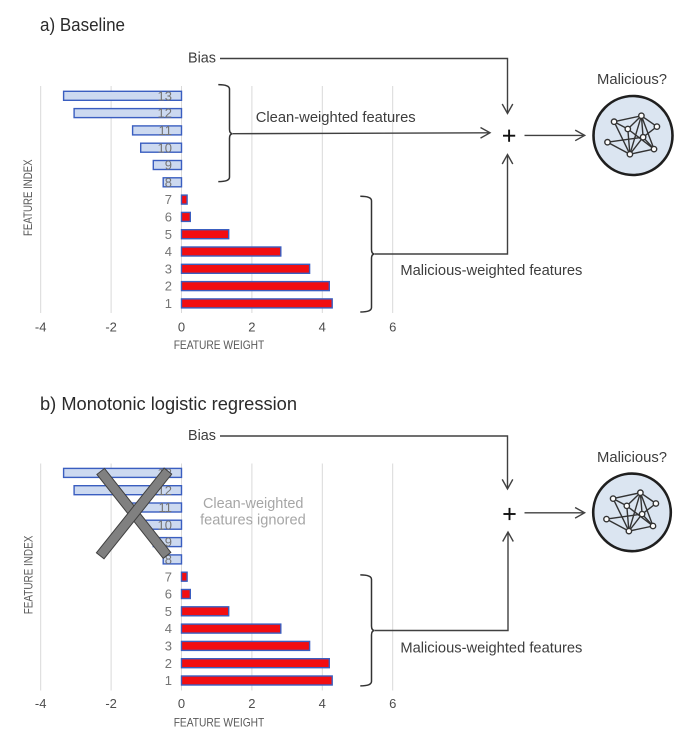 The image size is (700, 740). Describe the element at coordinates (253, 520) in the screenshot. I see `svg-text: features ignored` at that location.